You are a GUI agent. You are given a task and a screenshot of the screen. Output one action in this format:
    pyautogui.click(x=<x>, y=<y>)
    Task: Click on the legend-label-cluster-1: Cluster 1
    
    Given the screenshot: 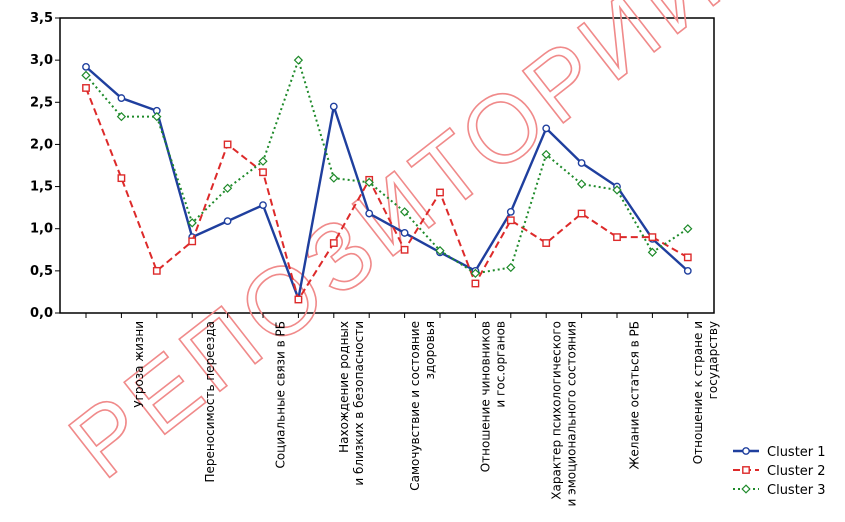 What is the action you would take?
    pyautogui.click(x=796, y=452)
    